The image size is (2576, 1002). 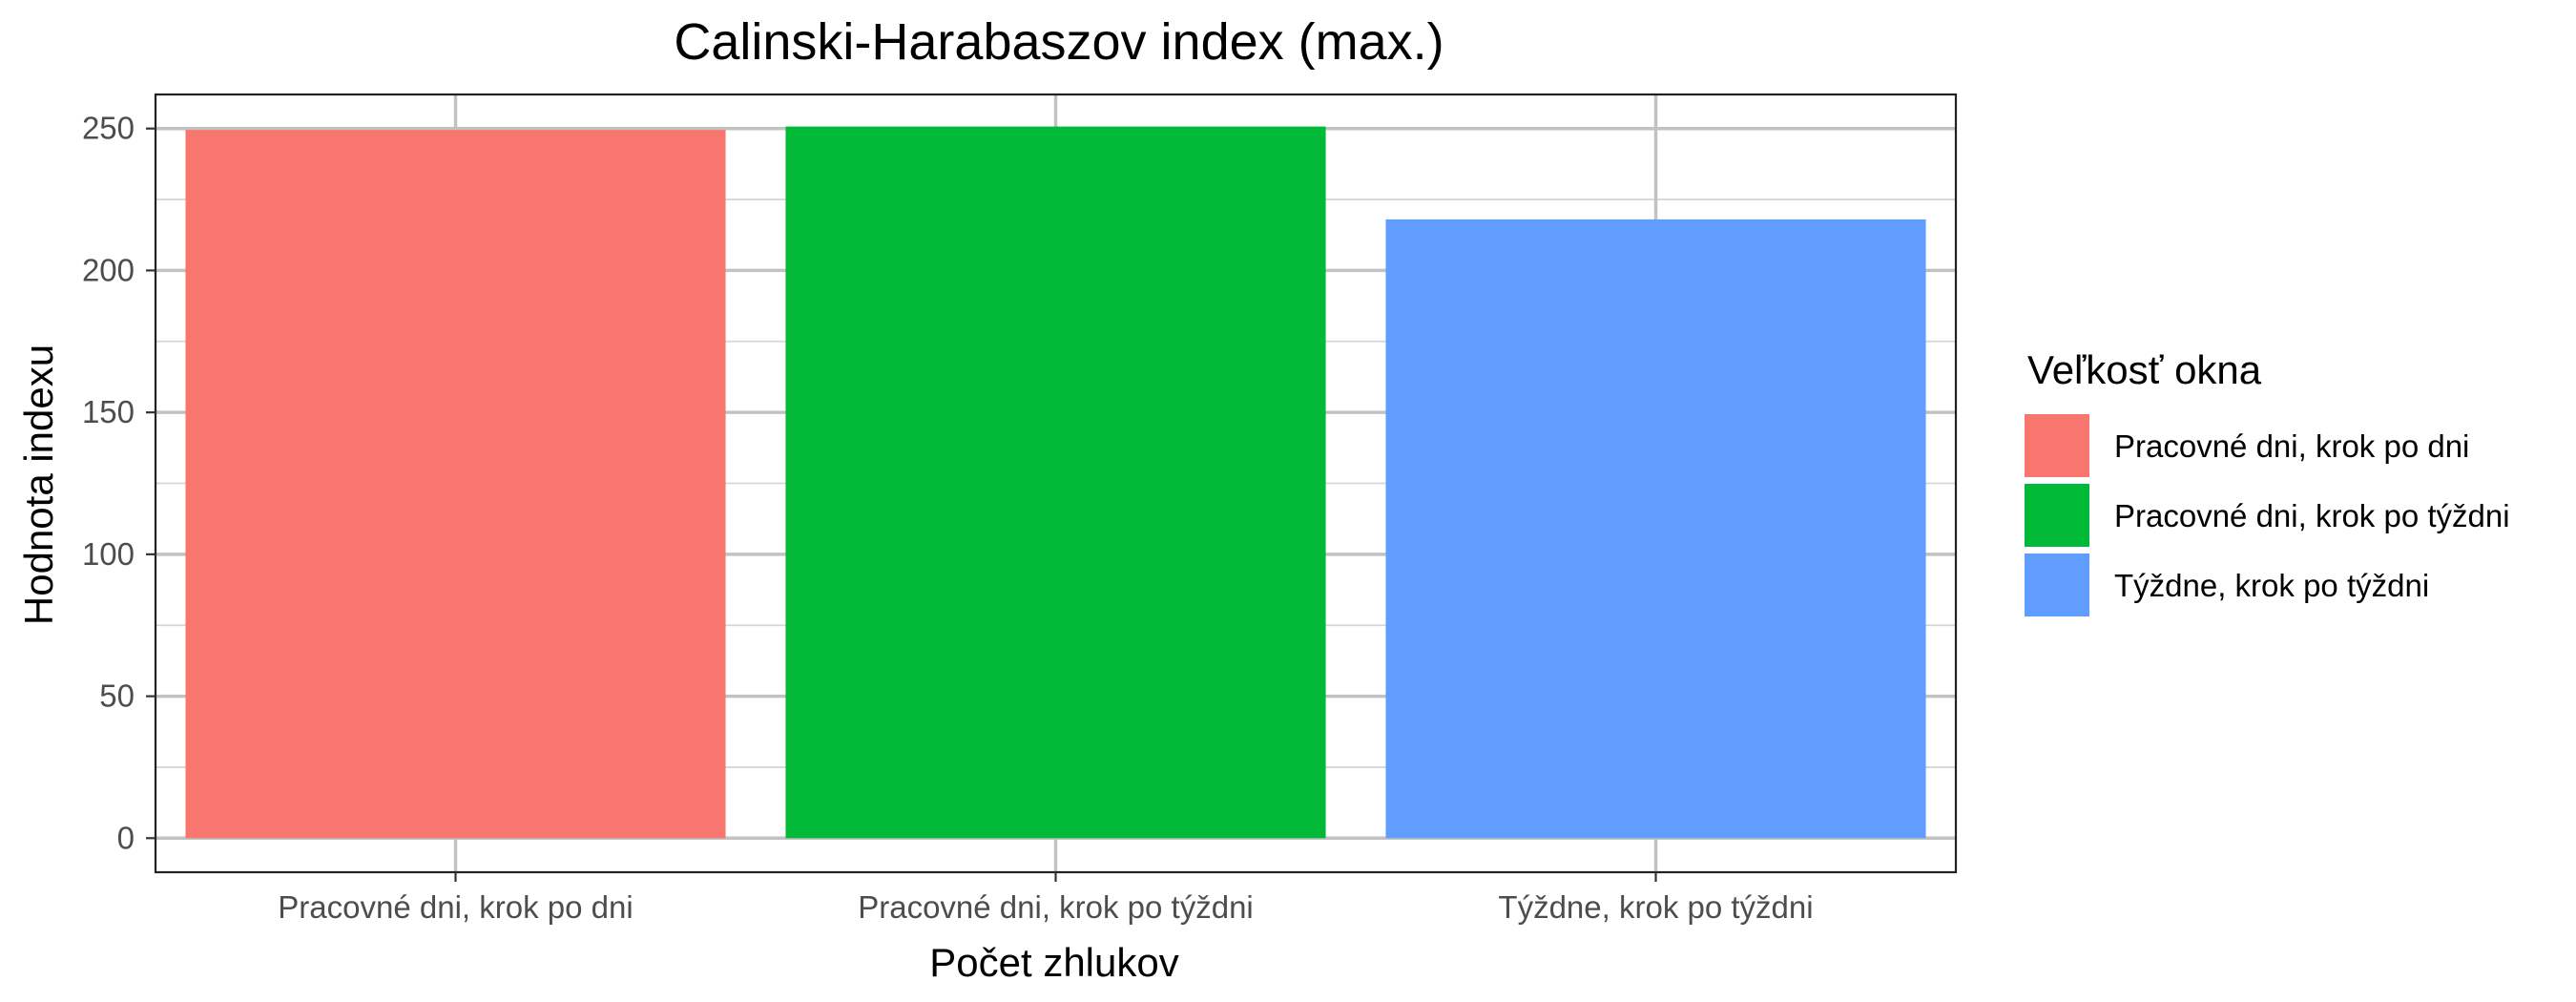 I want to click on y-tick-label: 100, so click(x=108, y=554).